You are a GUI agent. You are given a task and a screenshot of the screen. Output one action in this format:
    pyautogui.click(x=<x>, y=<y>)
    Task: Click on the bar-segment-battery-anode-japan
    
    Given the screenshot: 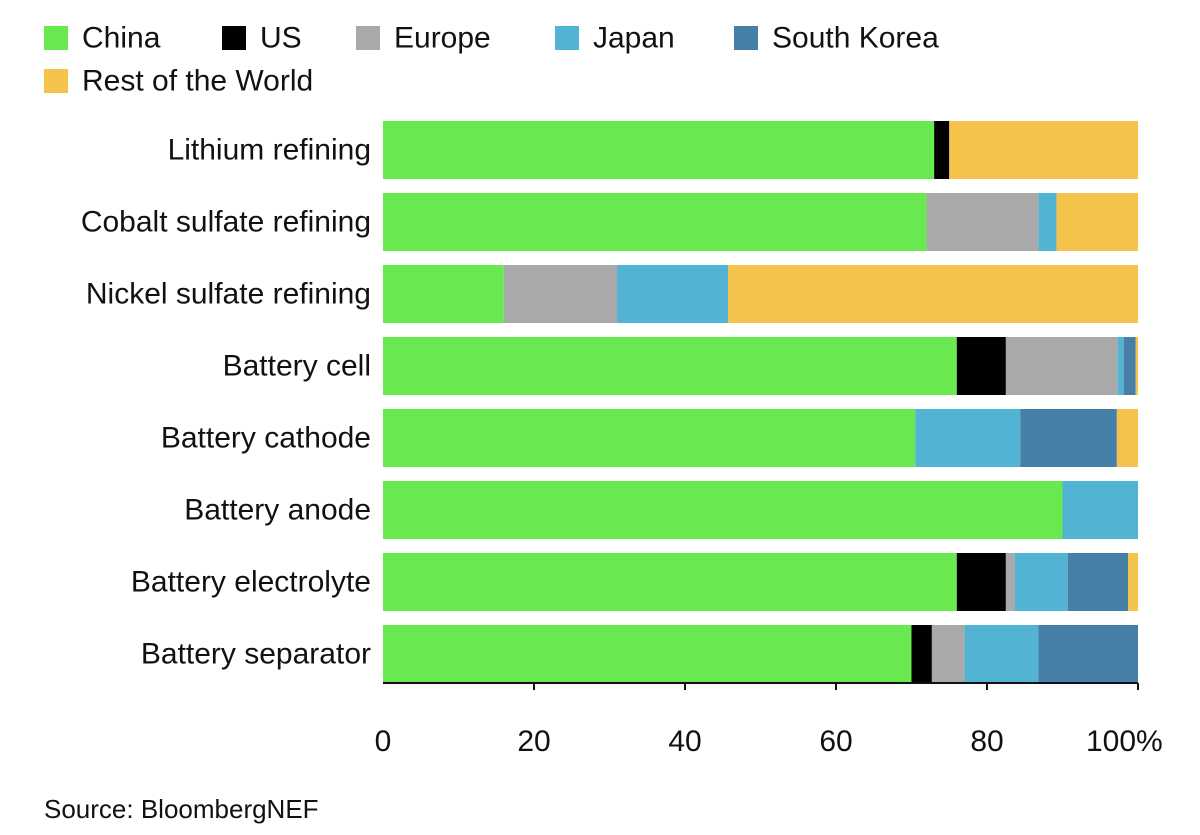 What is the action you would take?
    pyautogui.click(x=1100, y=510)
    